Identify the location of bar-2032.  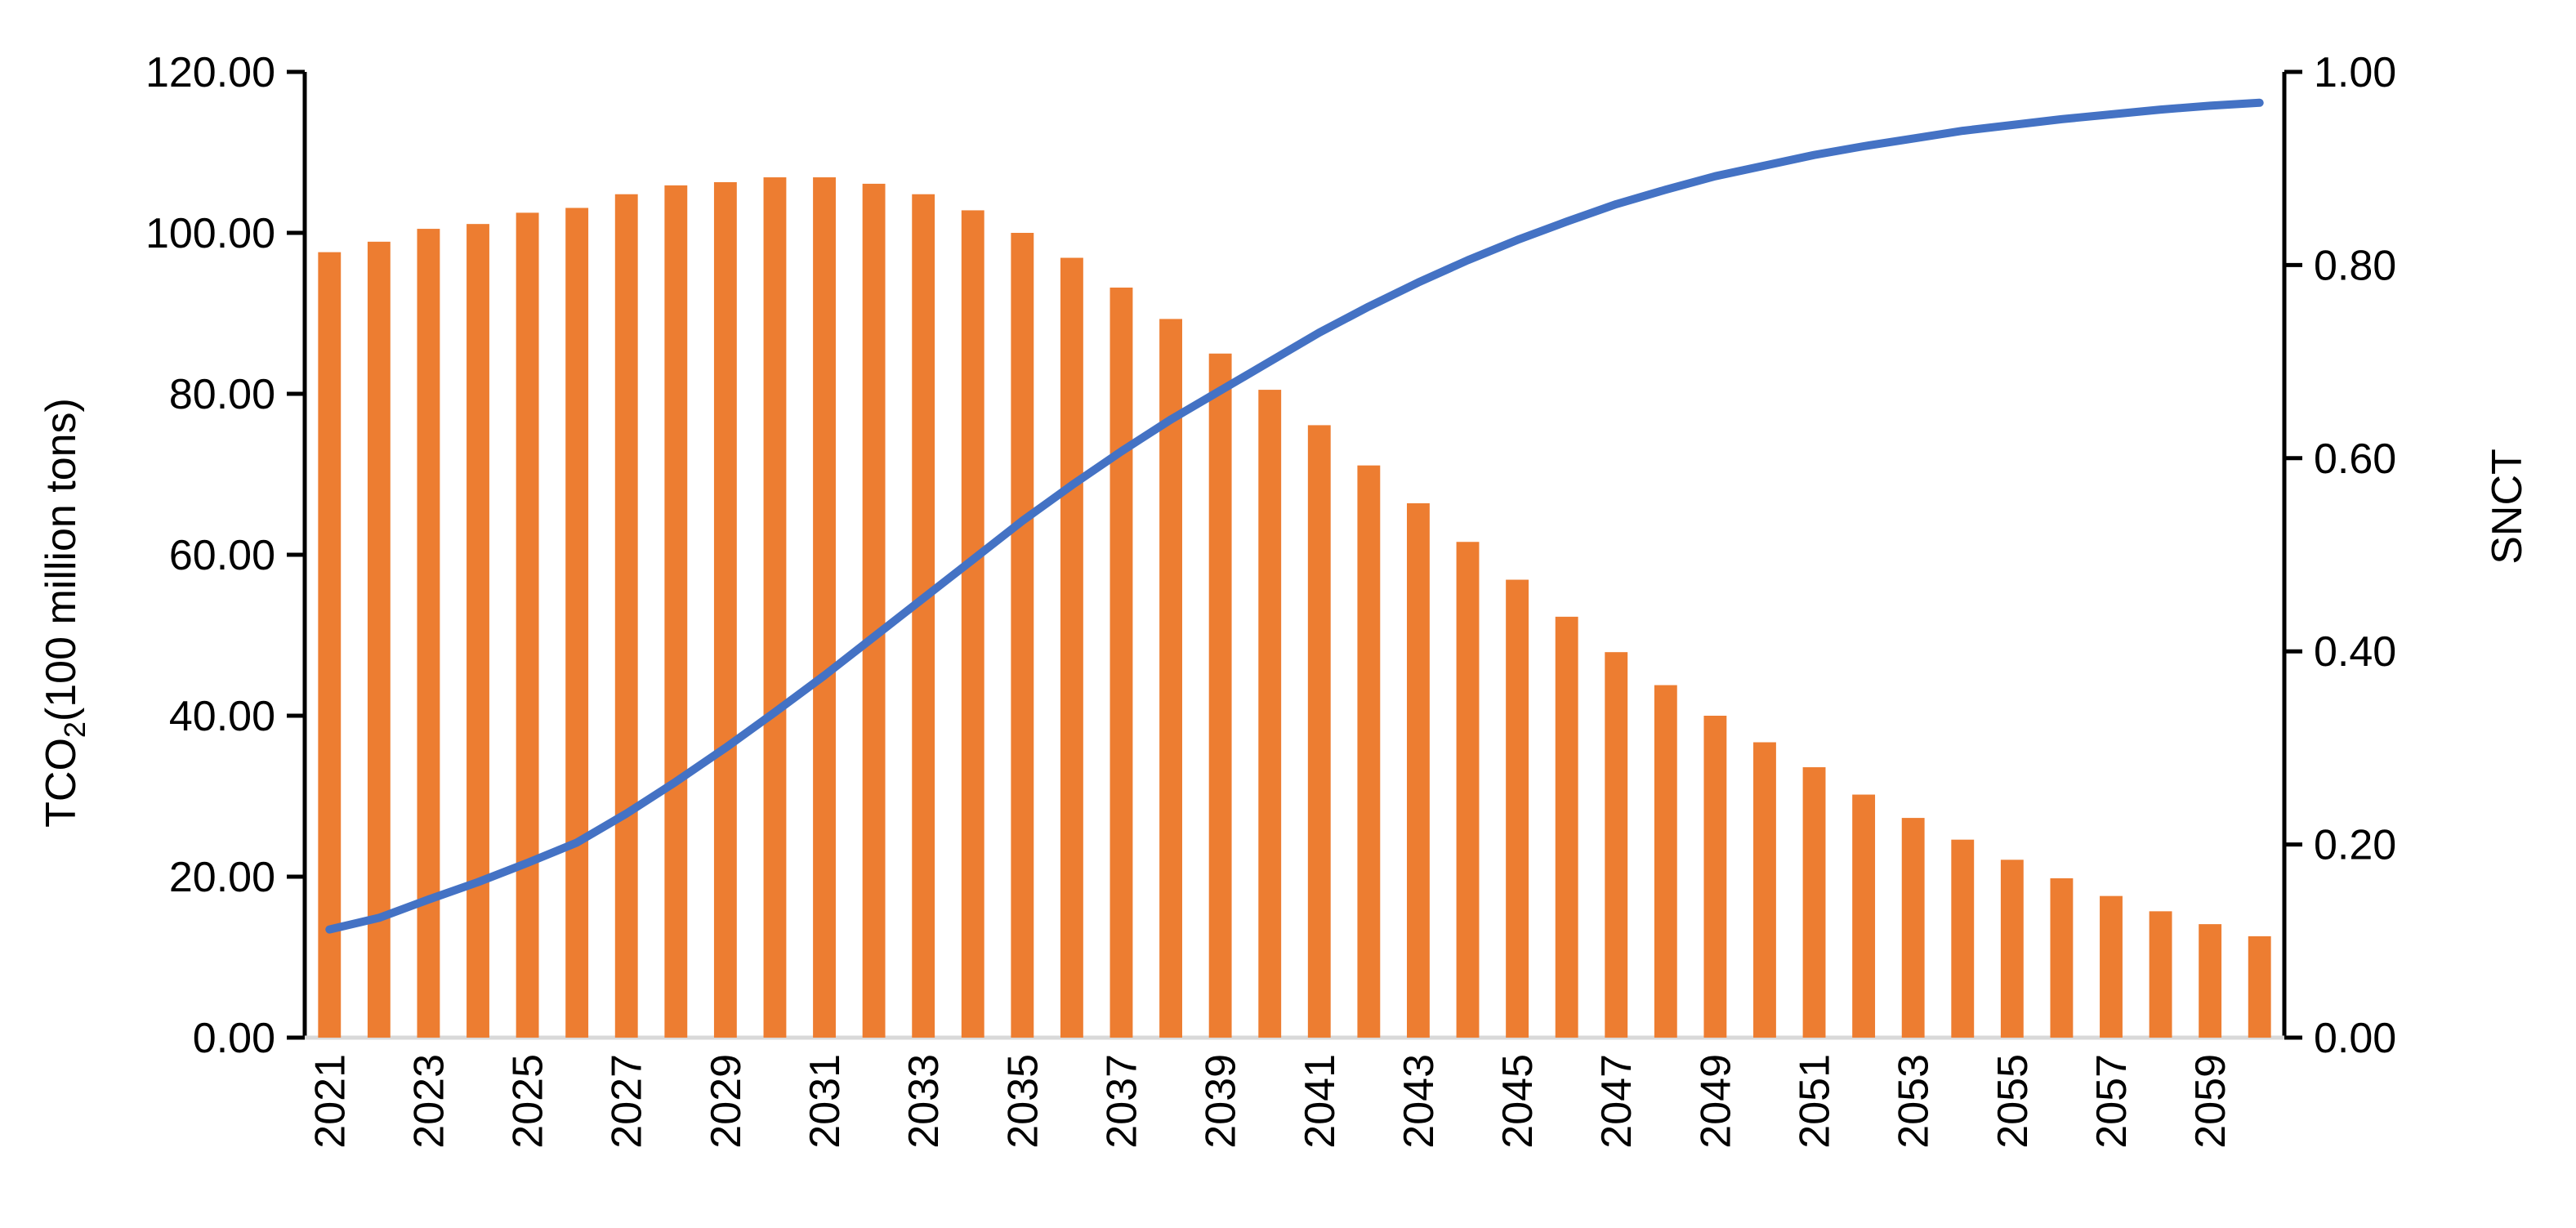
(874, 610).